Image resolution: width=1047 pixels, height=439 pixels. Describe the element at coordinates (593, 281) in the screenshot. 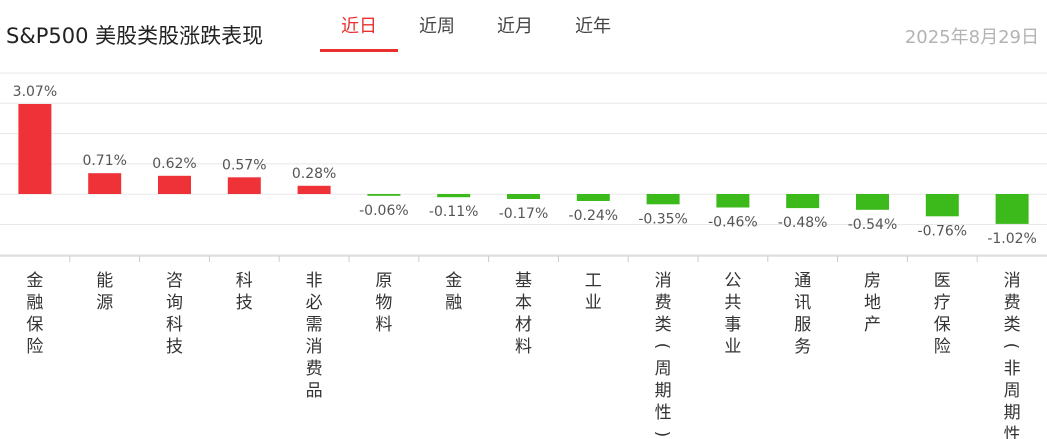

I see `category-label-8-char-0: 工` at that location.